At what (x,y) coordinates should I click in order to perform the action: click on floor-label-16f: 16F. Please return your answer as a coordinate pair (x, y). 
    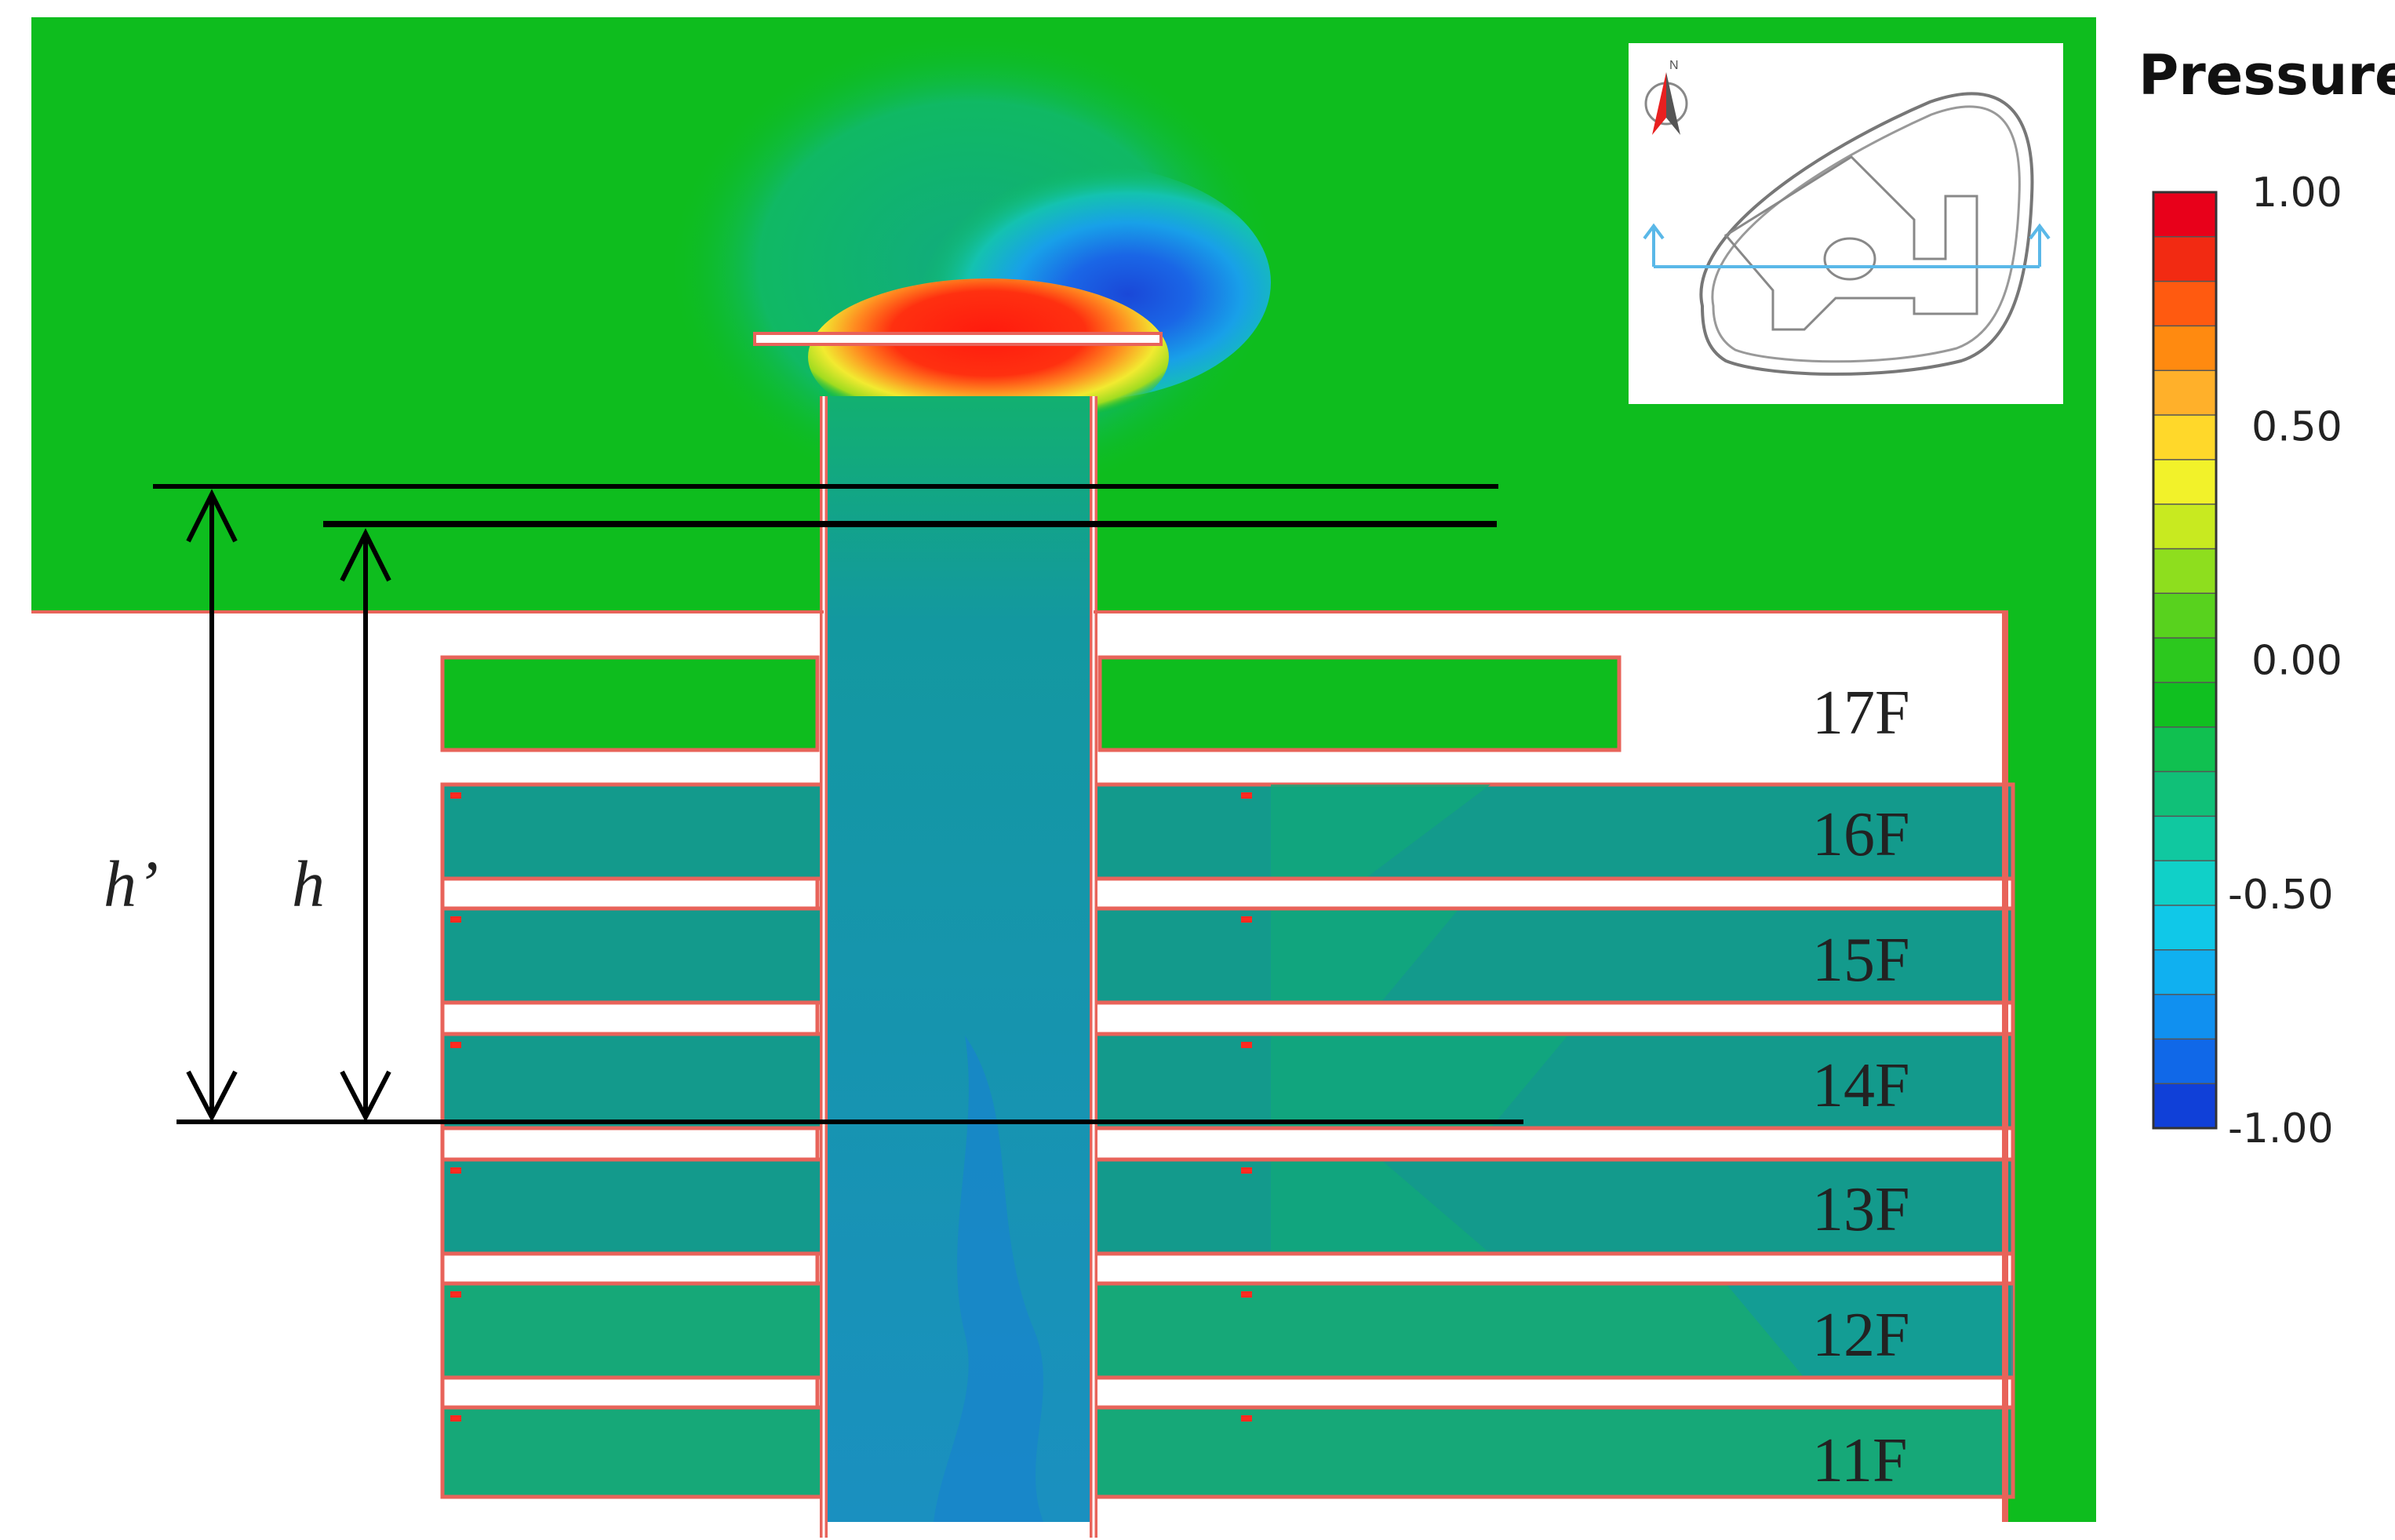
    Looking at the image, I should click on (1861, 834).